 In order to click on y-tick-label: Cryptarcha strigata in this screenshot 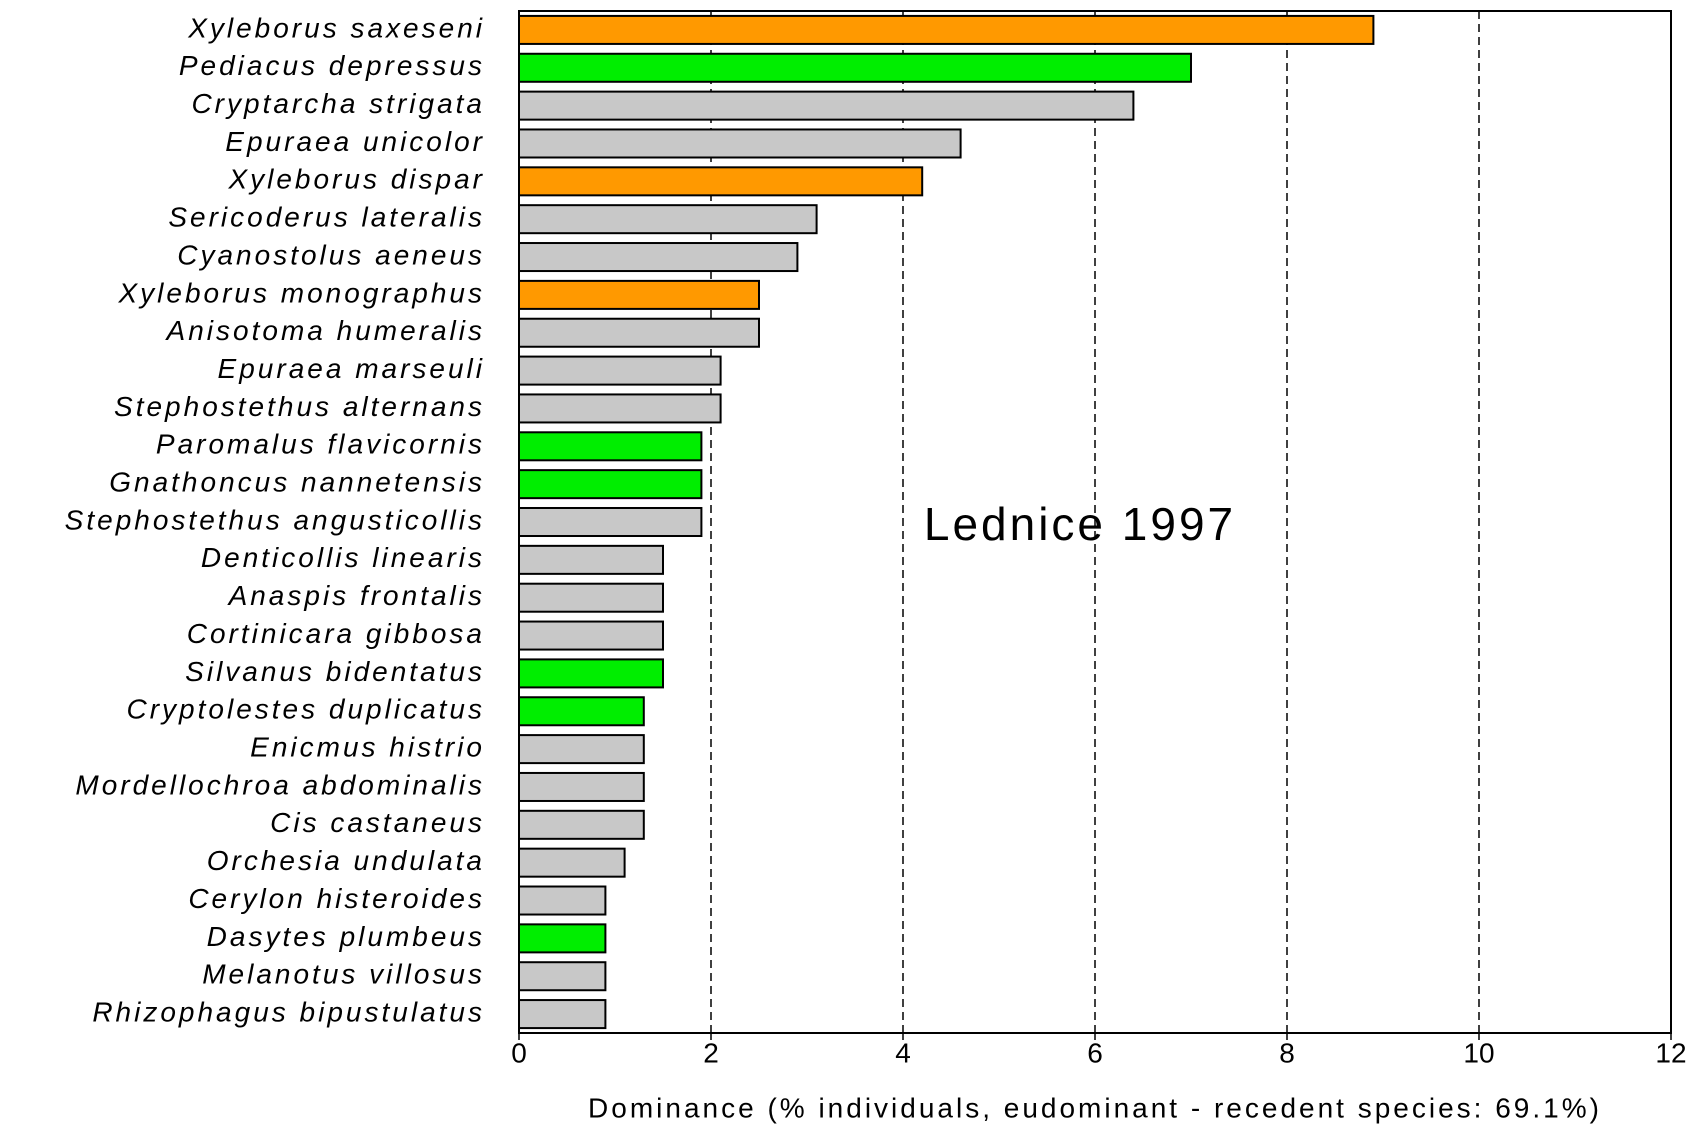, I will do `click(338, 103)`.